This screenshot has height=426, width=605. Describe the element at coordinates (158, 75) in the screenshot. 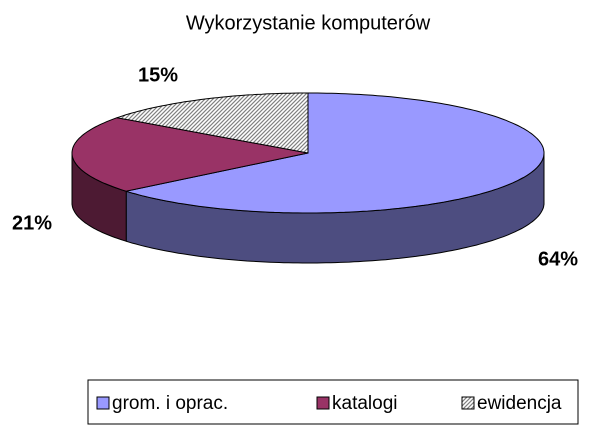

I see `value-label: 15%` at that location.